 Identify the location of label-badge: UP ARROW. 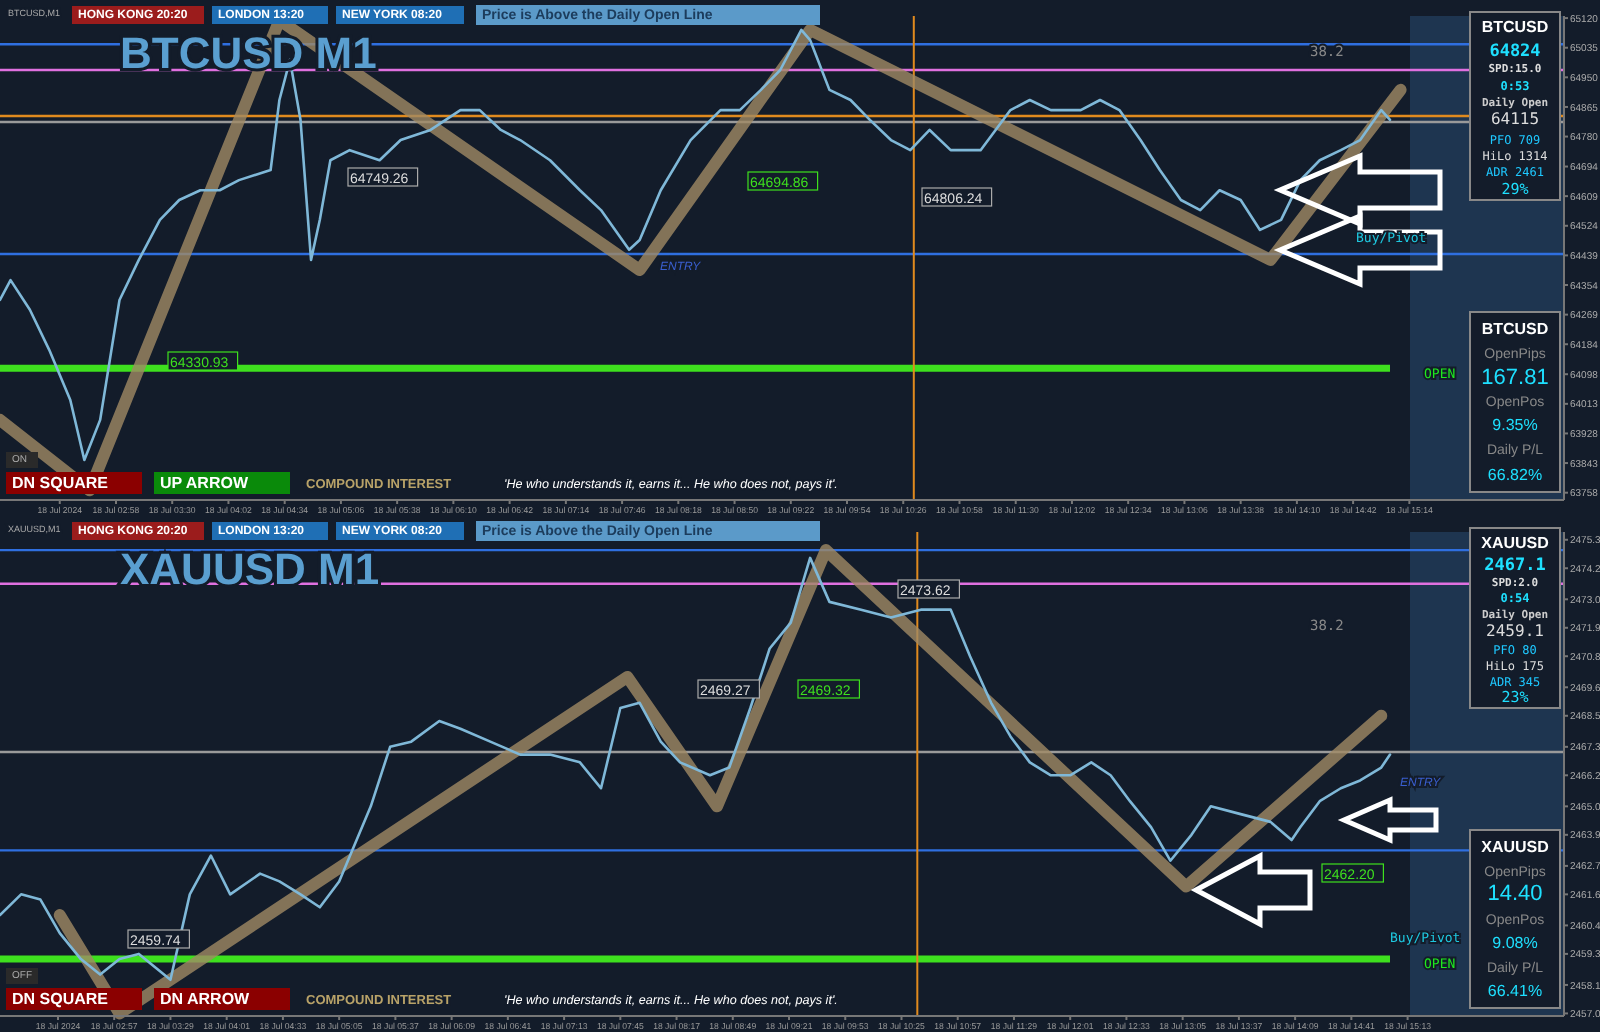
(222, 483).